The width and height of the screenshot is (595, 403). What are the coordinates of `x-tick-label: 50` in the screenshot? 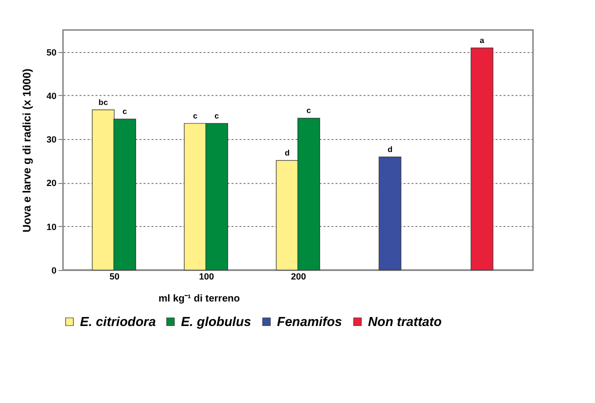 It's located at (114, 277).